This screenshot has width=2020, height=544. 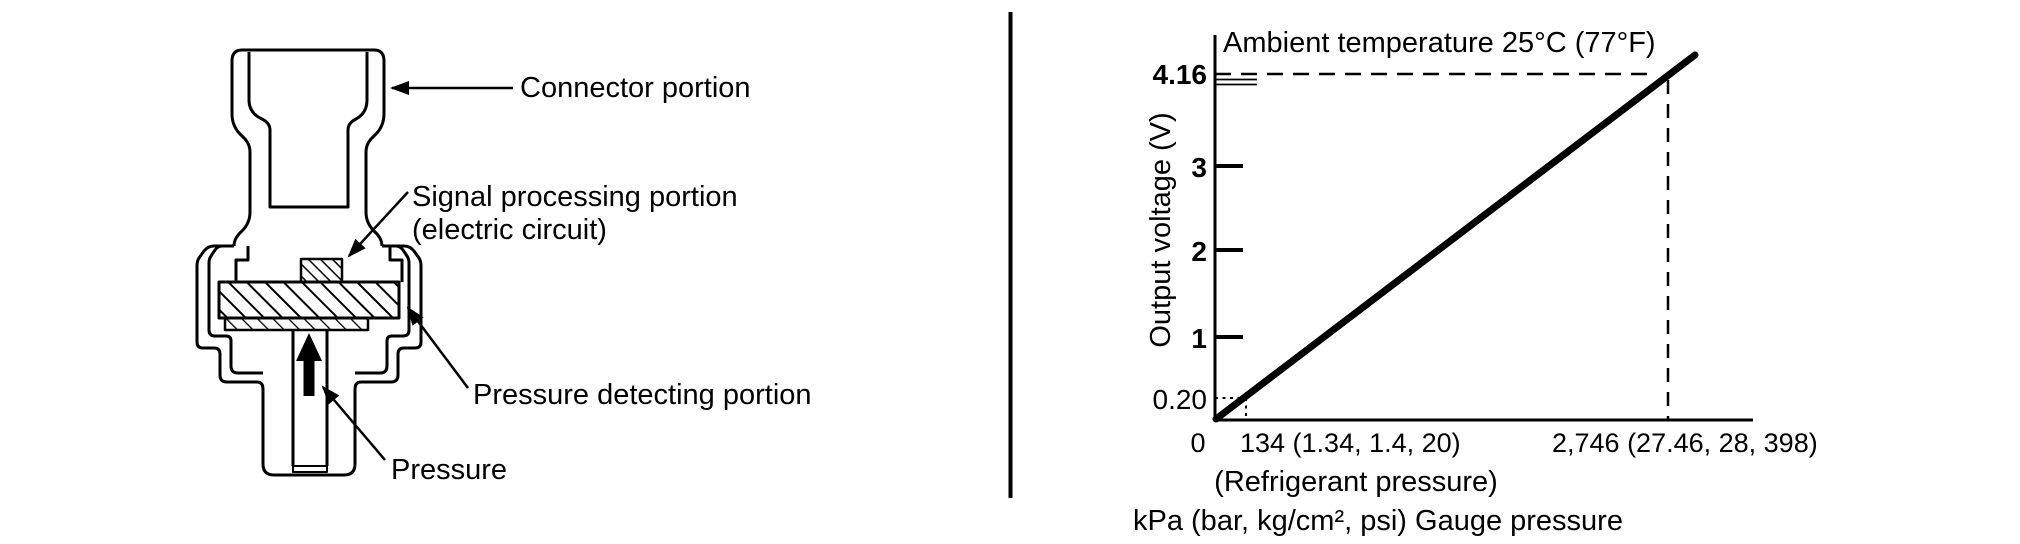 I want to click on ytick-label-1: 1, so click(x=1199, y=338).